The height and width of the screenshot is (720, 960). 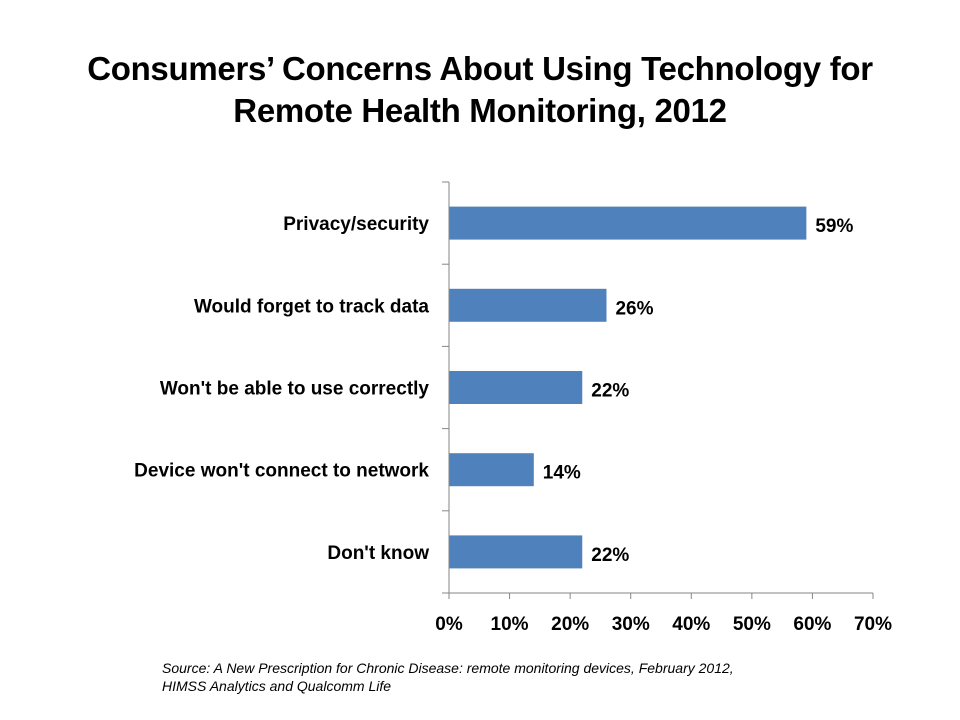 I want to click on category-label: Would forget to track data, so click(x=311, y=306).